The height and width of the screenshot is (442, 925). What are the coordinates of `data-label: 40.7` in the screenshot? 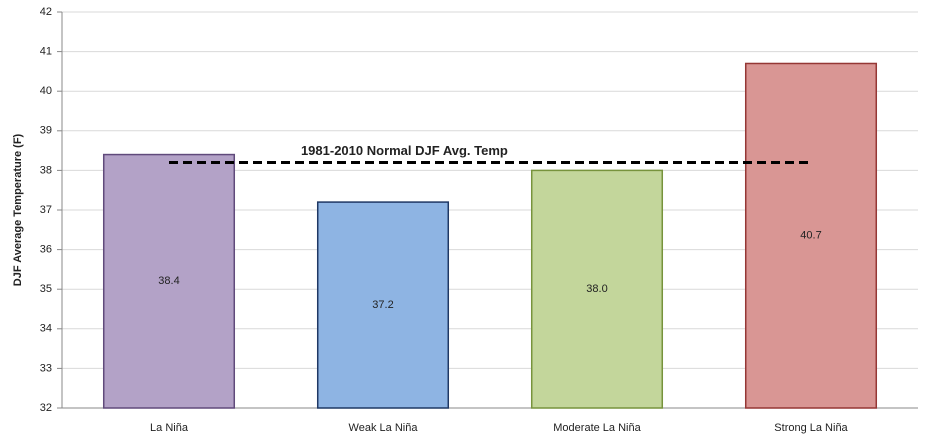 It's located at (810, 236).